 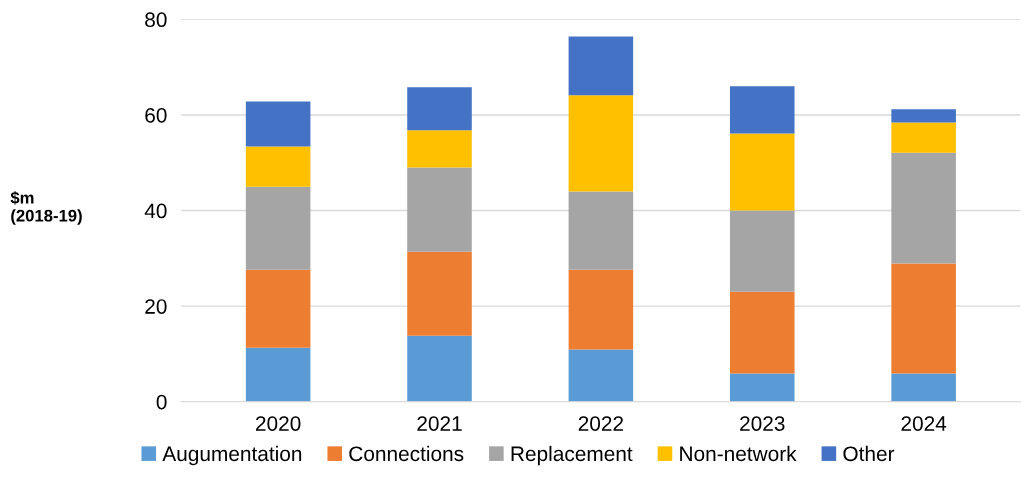 I want to click on y-tick-label: 60, so click(x=156, y=115).